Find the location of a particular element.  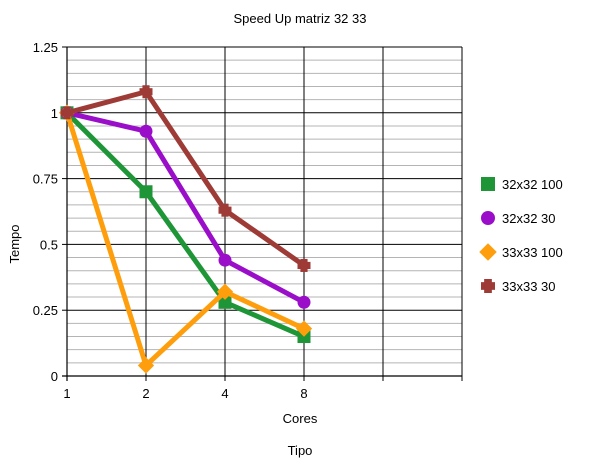

legend-item: 32x32 30 is located at coordinates (518, 218).